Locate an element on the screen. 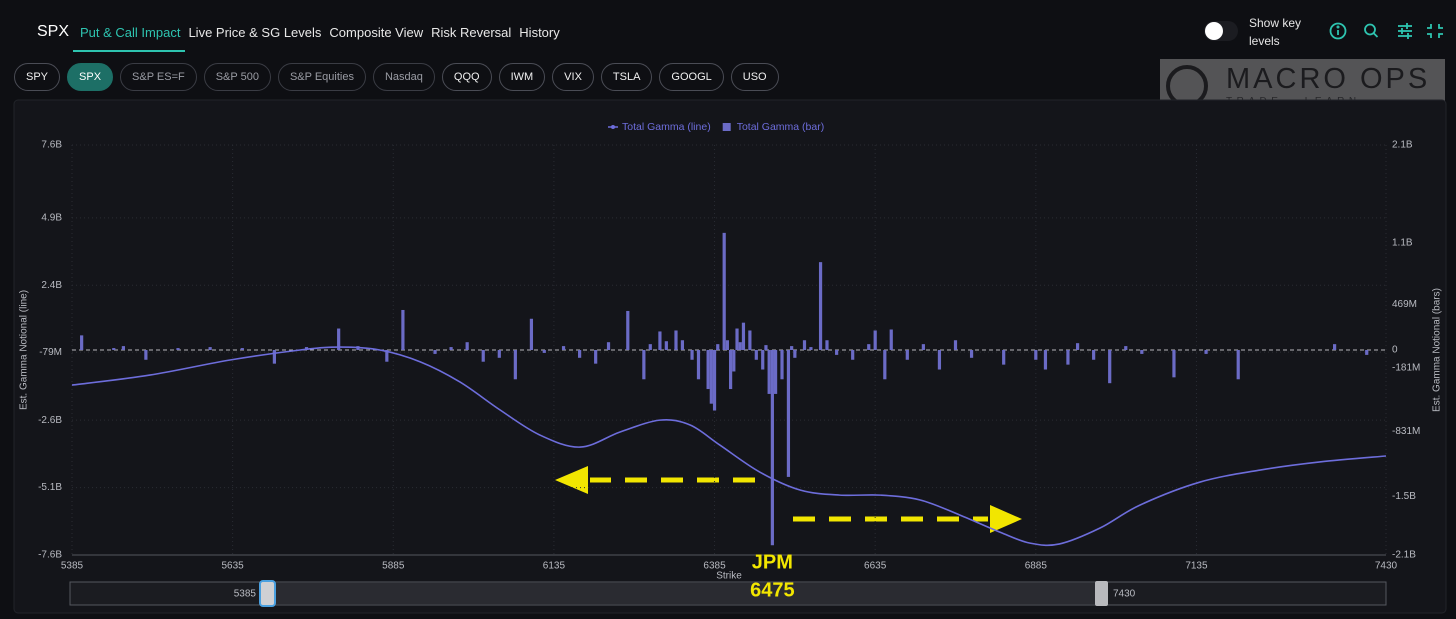  ticker-button: SPX is located at coordinates (90, 77).